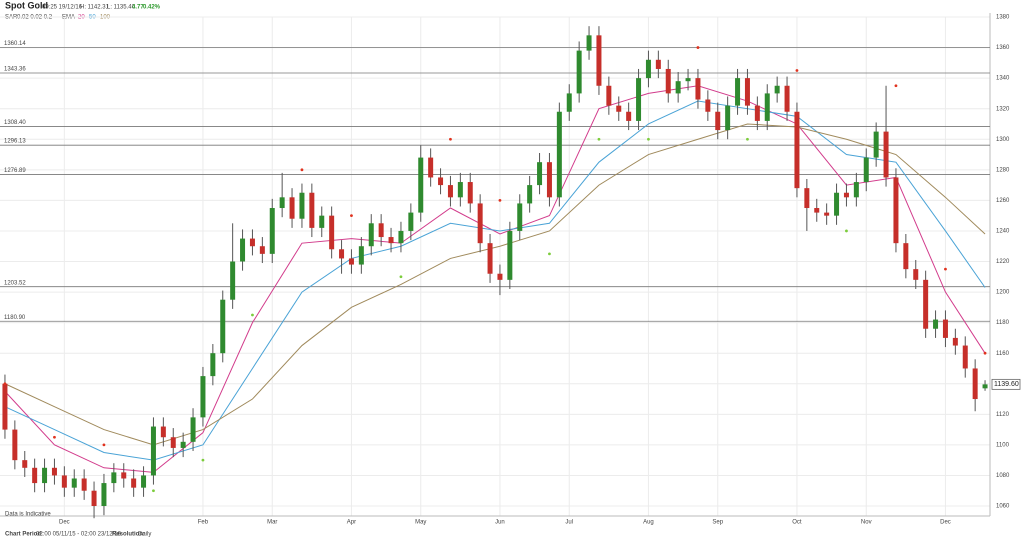 This screenshot has width=1024, height=540. Describe the element at coordinates (15, 318) in the screenshot. I see `level-label: 1180.90` at that location.